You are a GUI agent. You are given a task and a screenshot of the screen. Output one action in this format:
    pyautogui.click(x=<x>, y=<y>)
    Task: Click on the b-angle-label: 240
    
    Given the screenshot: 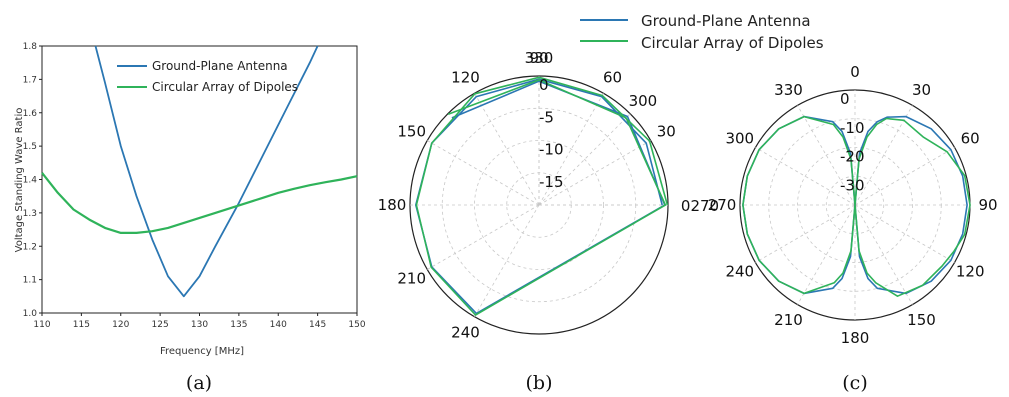 What is the action you would take?
    pyautogui.click(x=465, y=332)
    